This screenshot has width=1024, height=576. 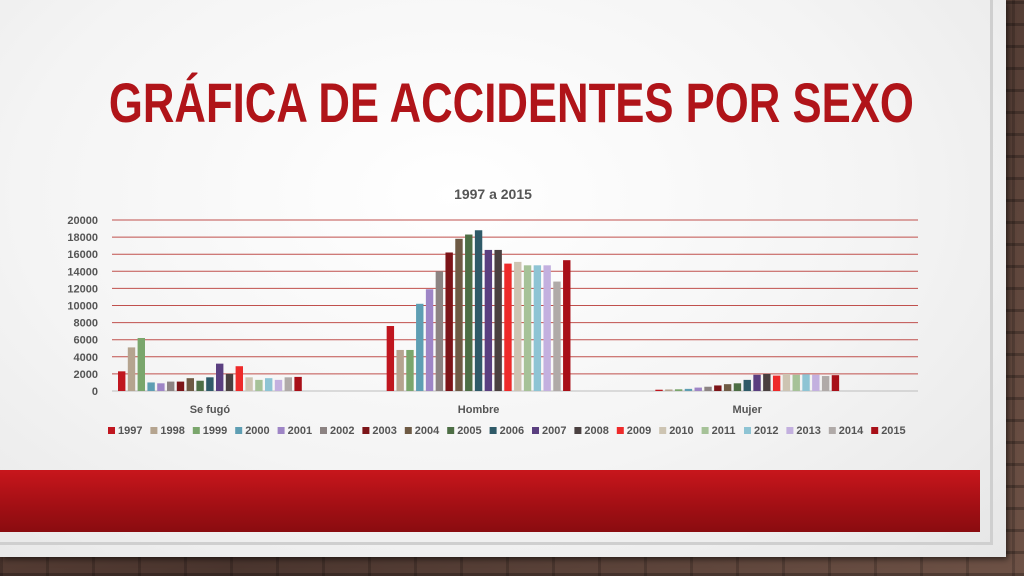 What do you see at coordinates (439, 331) in the screenshot?
I see `bar-2002-hombre` at bounding box center [439, 331].